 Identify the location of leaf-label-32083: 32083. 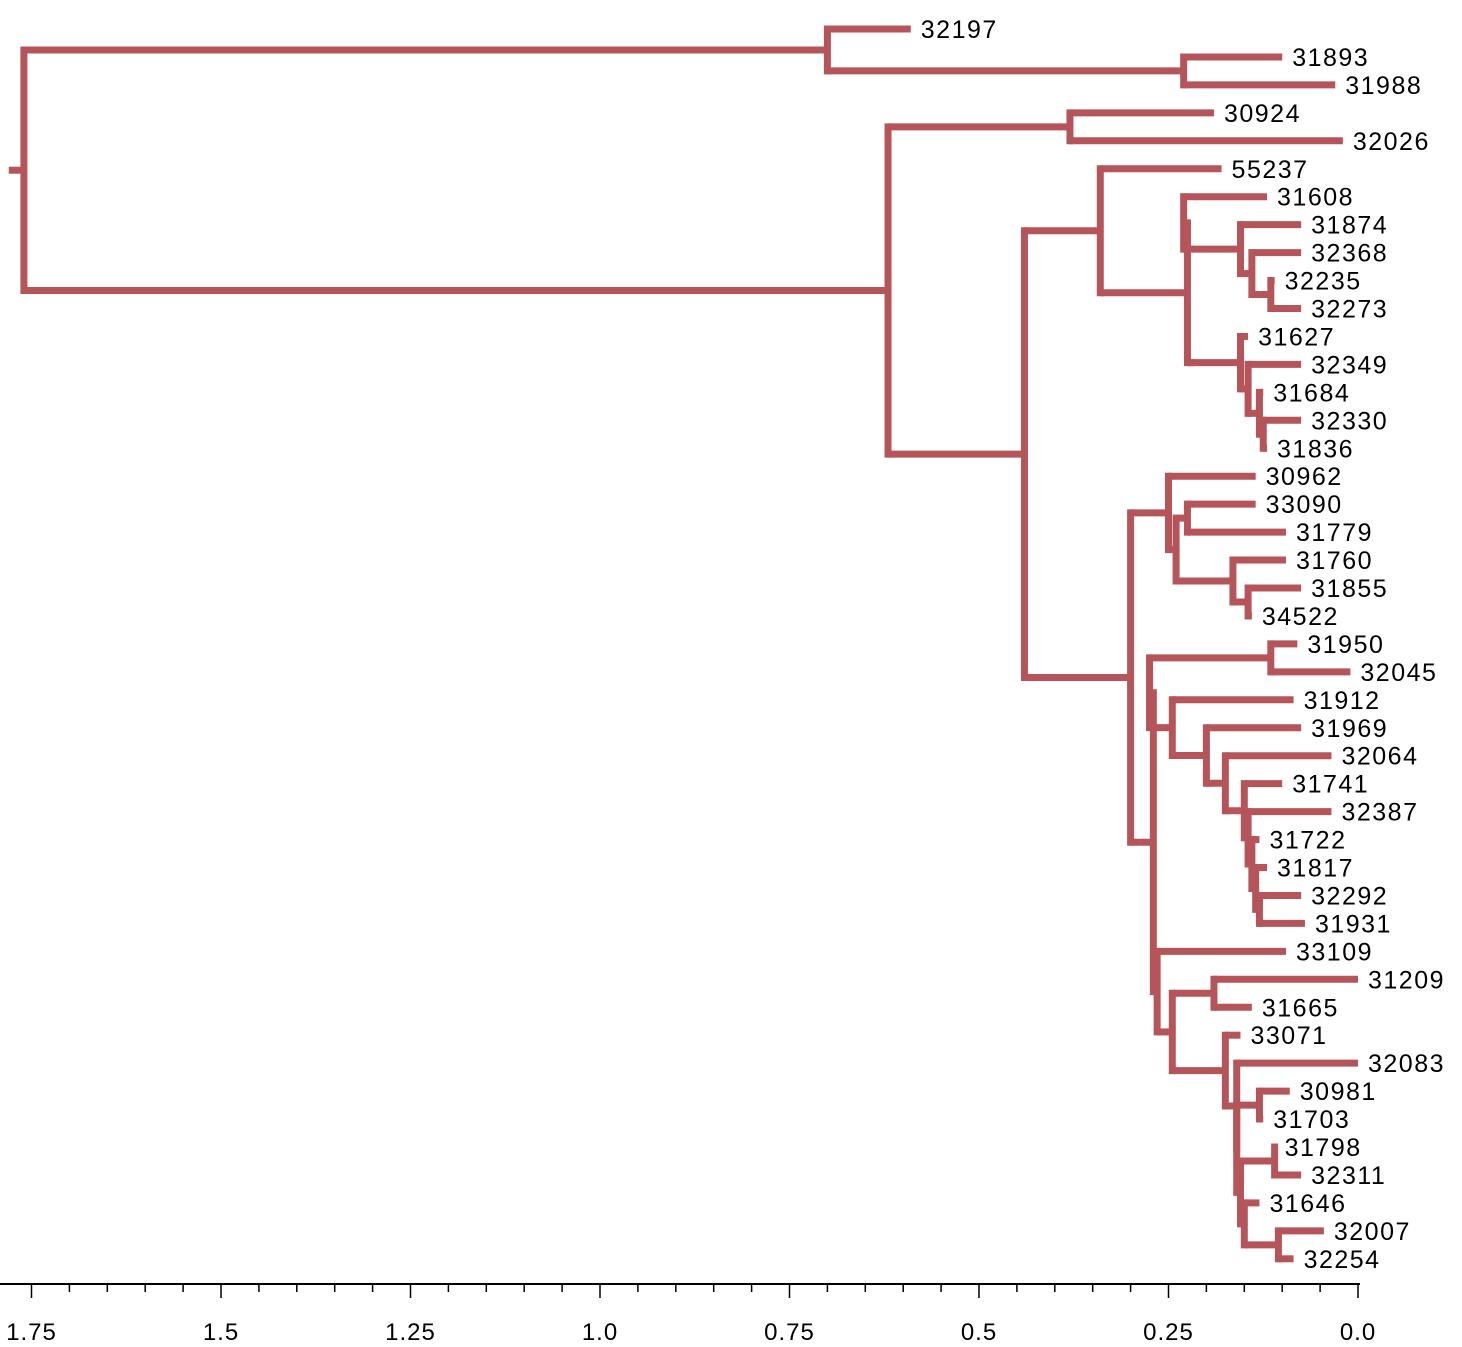
(1406, 1064).